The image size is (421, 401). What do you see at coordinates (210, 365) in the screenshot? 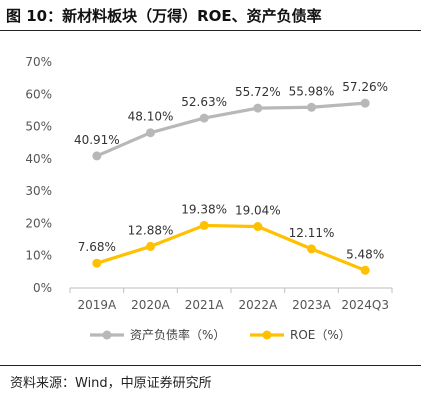
I see `source-rule` at bounding box center [210, 365].